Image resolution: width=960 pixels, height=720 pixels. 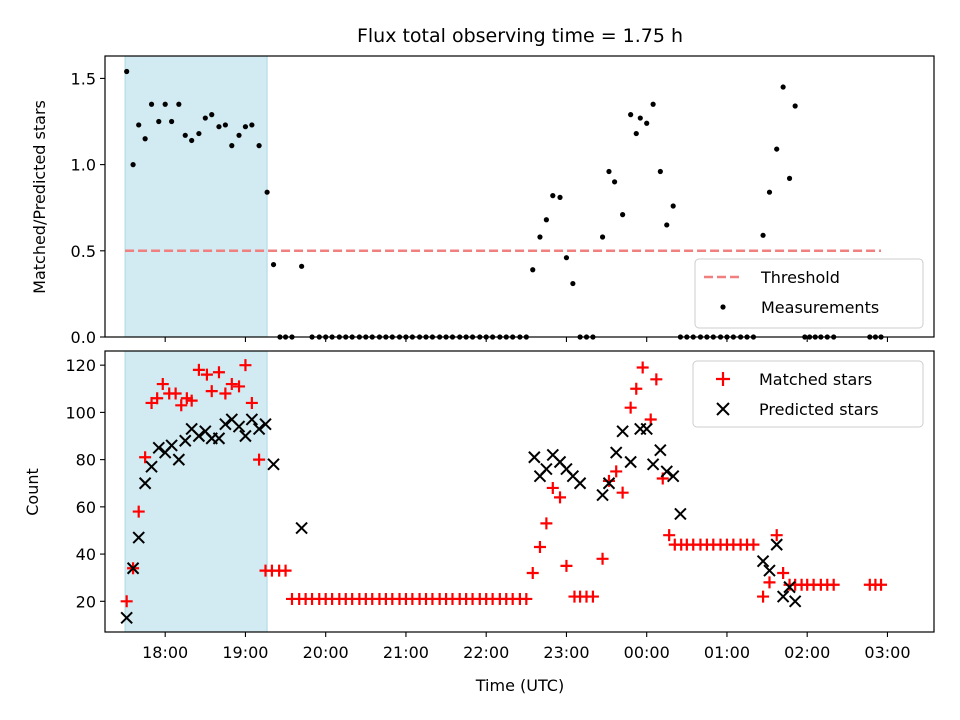 What do you see at coordinates (86, 554) in the screenshot?
I see `y-tick-label: 40` at bounding box center [86, 554].